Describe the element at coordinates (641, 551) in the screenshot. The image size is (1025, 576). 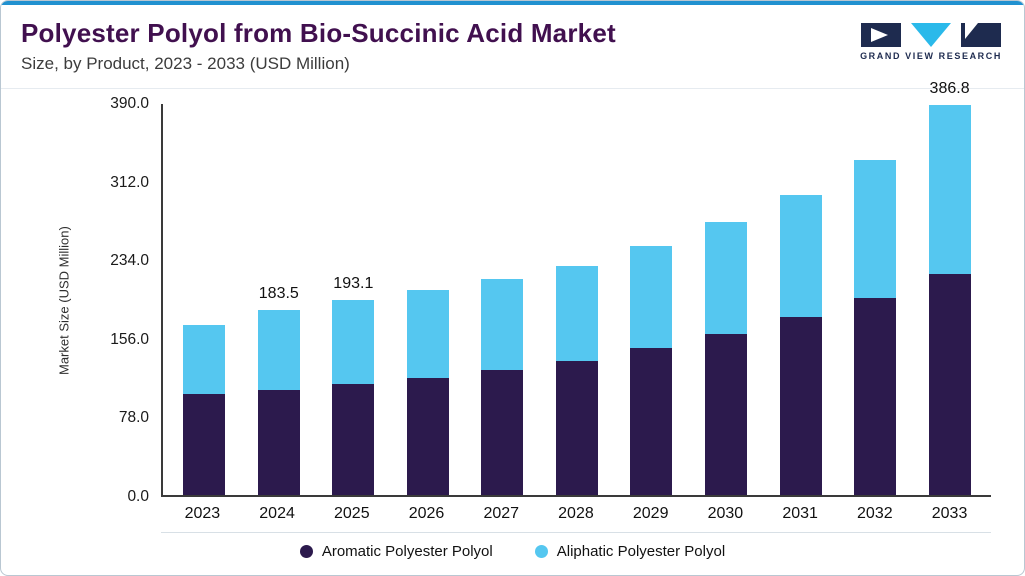
I see `legend-label: Aliphatic Polyester Polyol` at that location.